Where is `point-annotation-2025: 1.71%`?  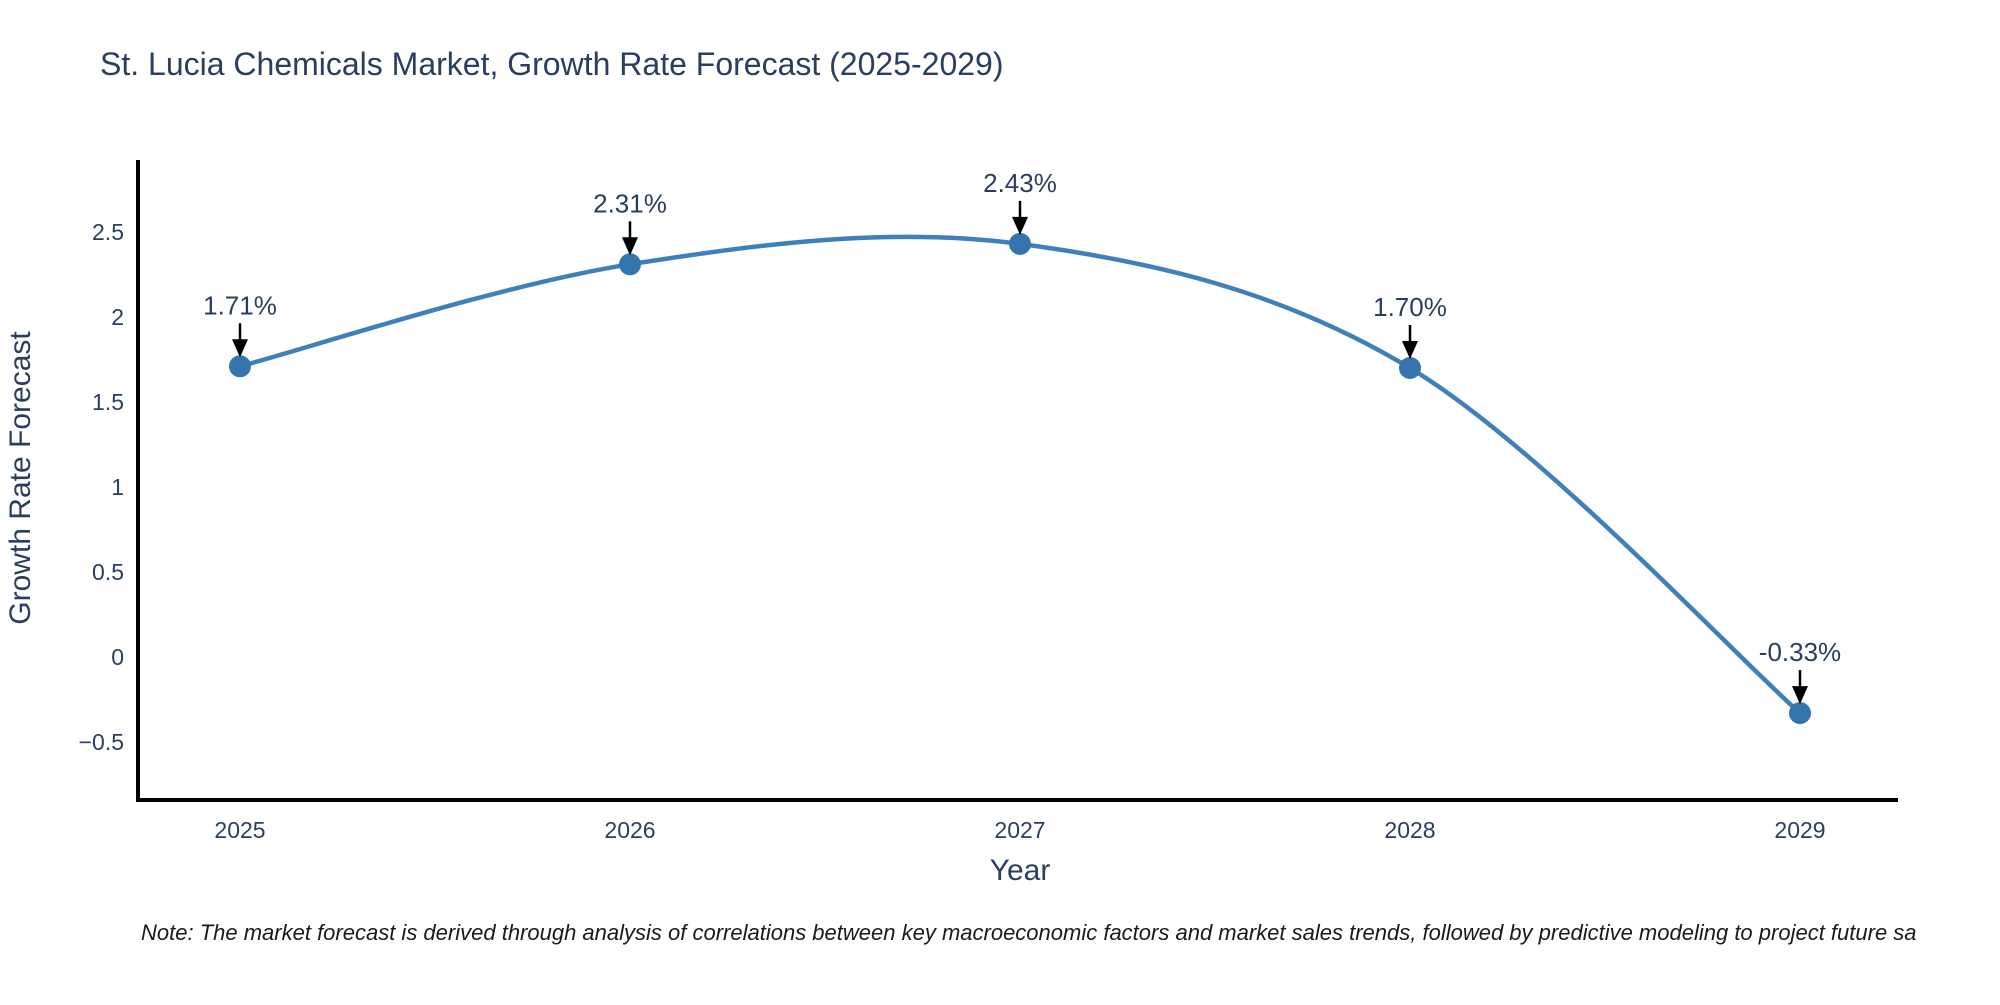 point-annotation-2025: 1.71% is located at coordinates (240, 305).